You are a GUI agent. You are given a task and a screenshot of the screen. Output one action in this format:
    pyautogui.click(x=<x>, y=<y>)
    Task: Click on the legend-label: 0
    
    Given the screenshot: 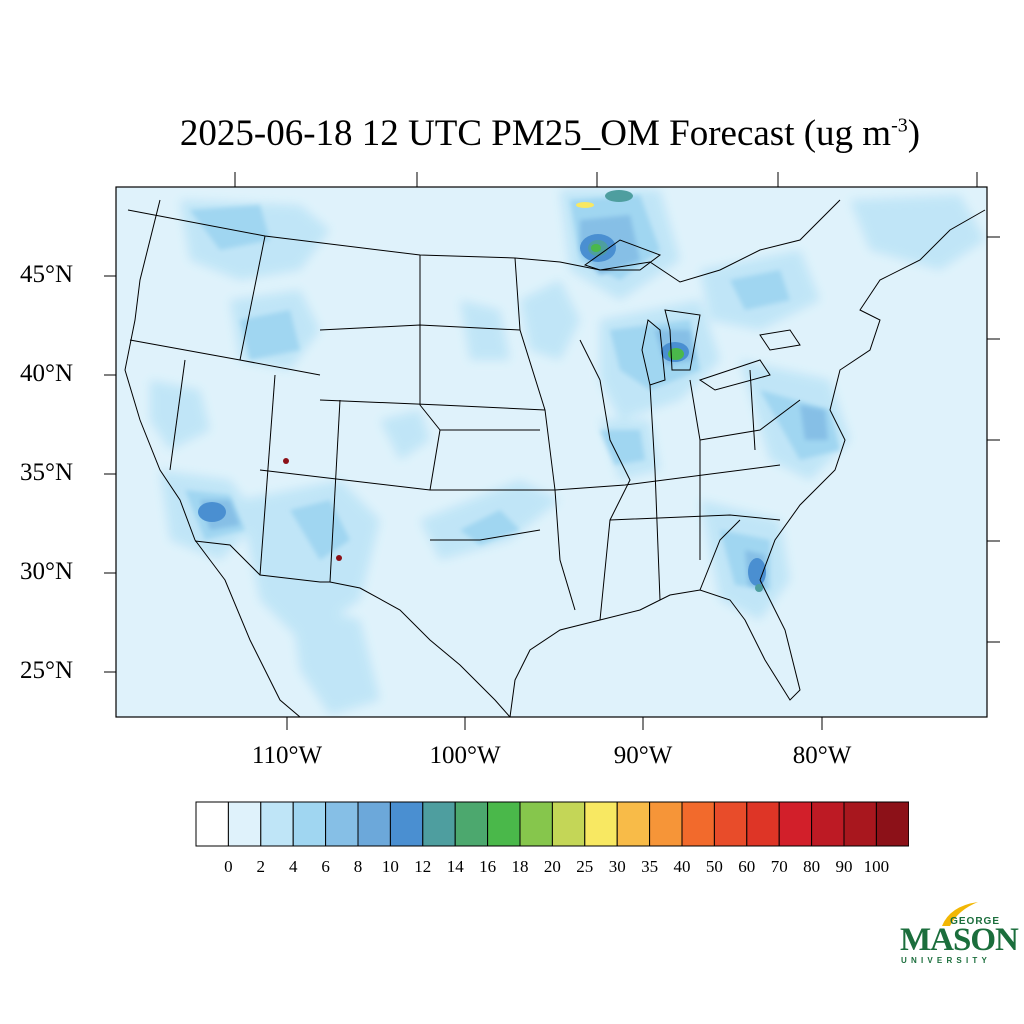 What is the action you would take?
    pyautogui.click(x=228, y=866)
    